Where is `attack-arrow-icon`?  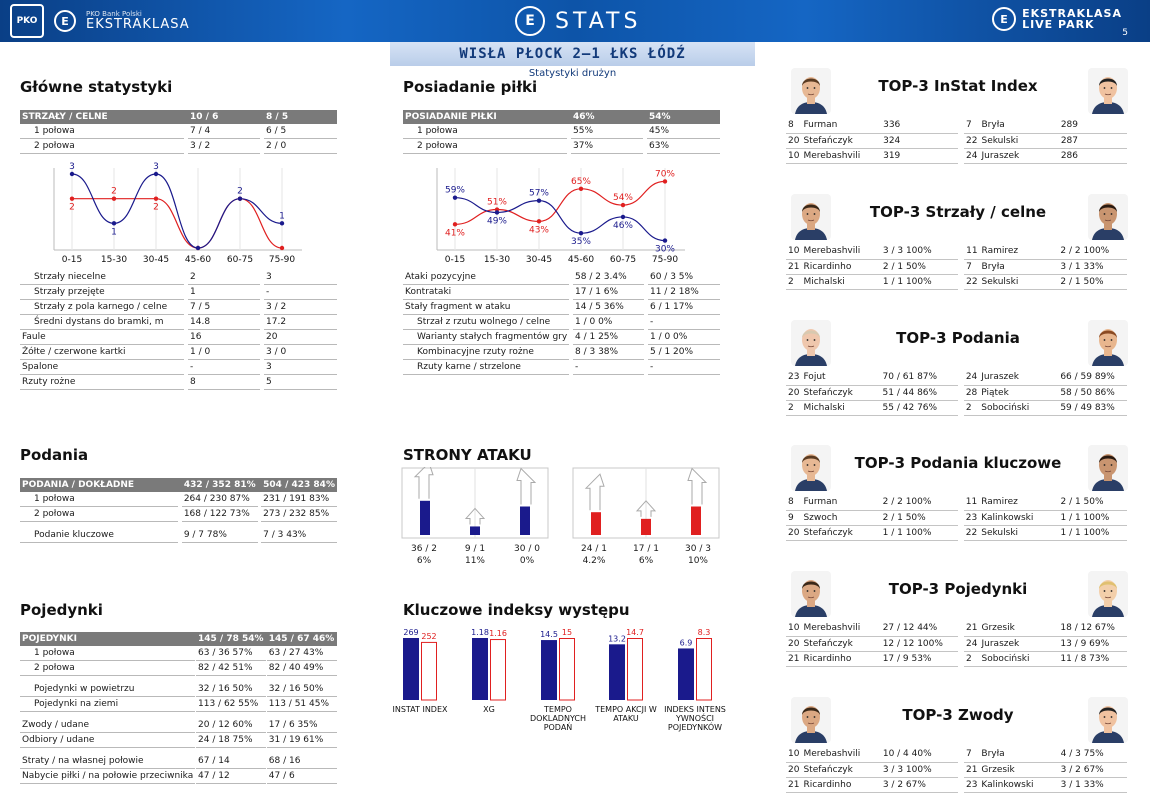
attack-arrow-icon is located at coordinates (526, 486).